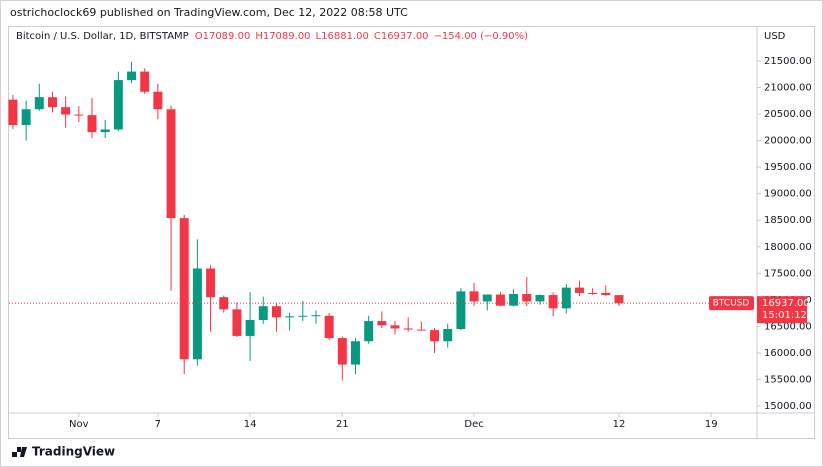 This screenshot has height=467, width=823. I want to click on x-tick-label: 21, so click(342, 424).